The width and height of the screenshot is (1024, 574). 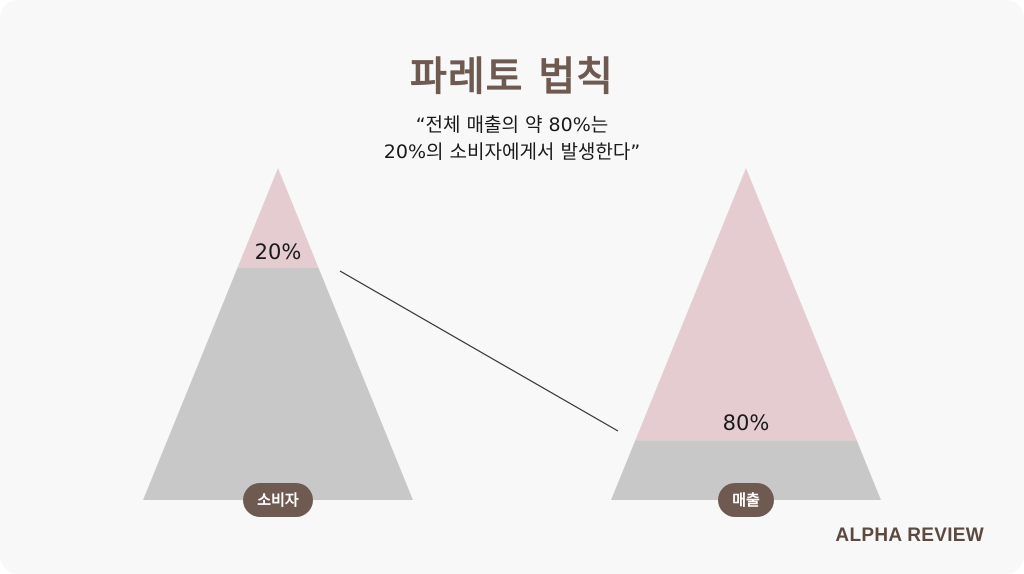 I want to click on quote-line-2: 20%의 소비자에게서 발생한다”, so click(x=512, y=152).